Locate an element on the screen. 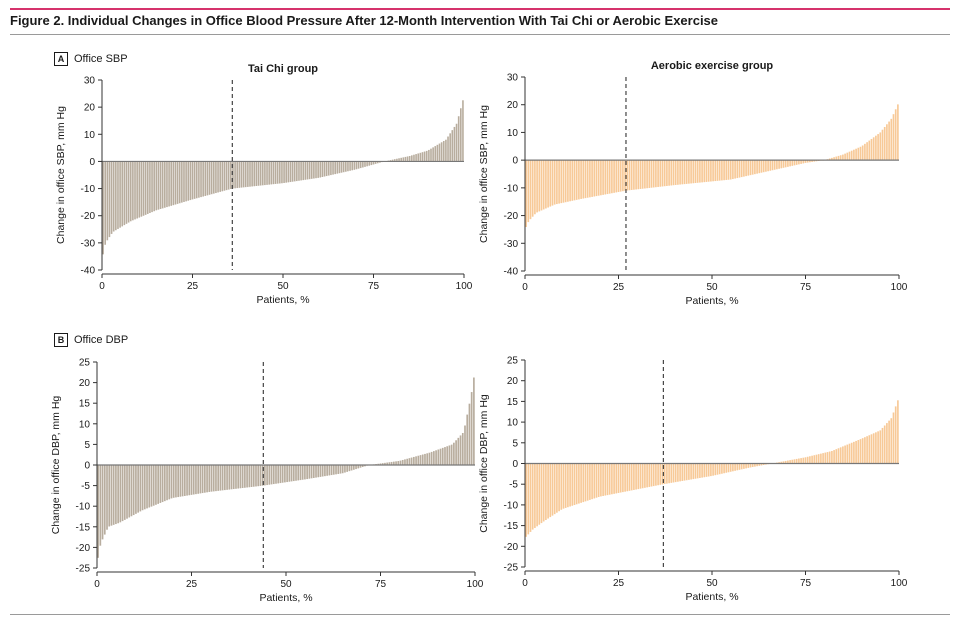 The height and width of the screenshot is (622, 960). panel-b-letter: B is located at coordinates (61, 340).